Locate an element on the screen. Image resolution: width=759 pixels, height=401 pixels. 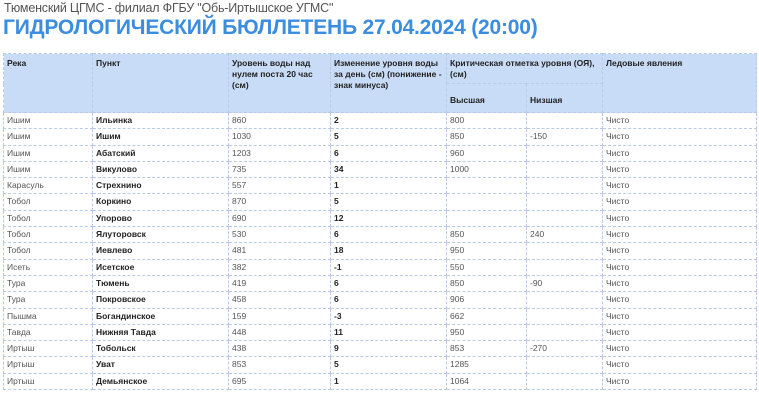
col-high: Высшая is located at coordinates (486, 98).